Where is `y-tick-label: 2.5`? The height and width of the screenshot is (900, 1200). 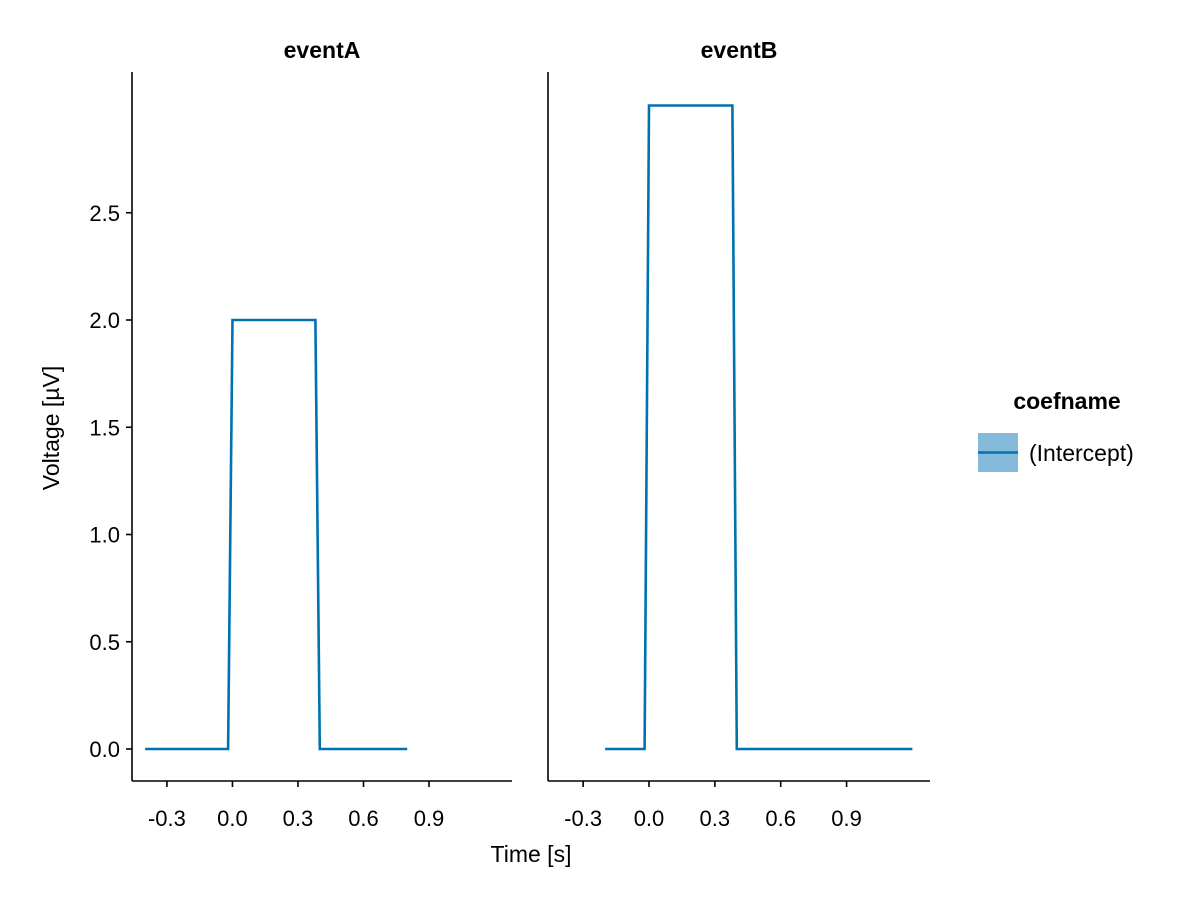
y-tick-label: 2.5 is located at coordinates (104, 213).